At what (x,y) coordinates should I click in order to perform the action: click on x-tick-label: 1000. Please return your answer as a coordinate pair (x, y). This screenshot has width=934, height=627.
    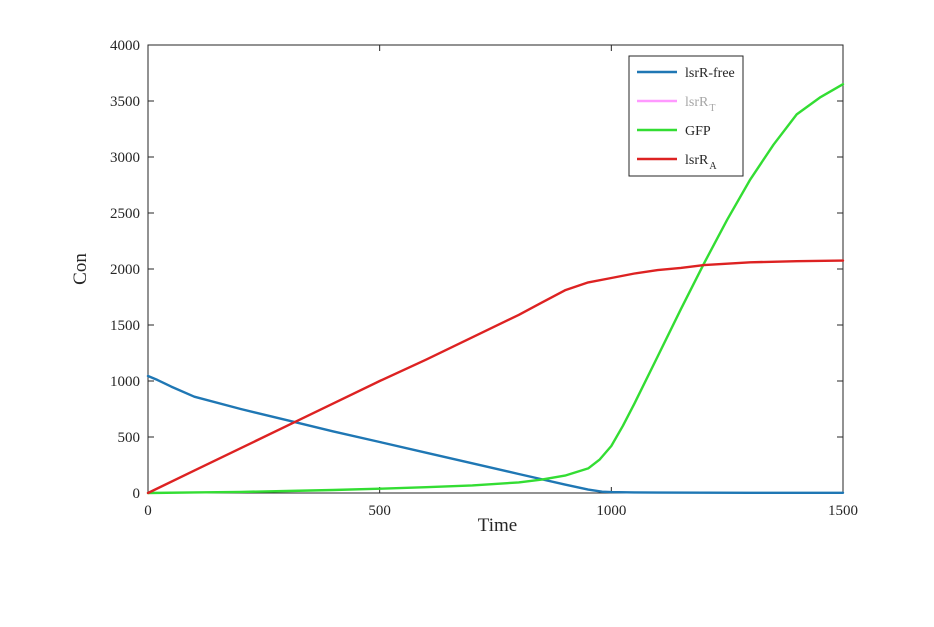
    Looking at the image, I should click on (611, 511).